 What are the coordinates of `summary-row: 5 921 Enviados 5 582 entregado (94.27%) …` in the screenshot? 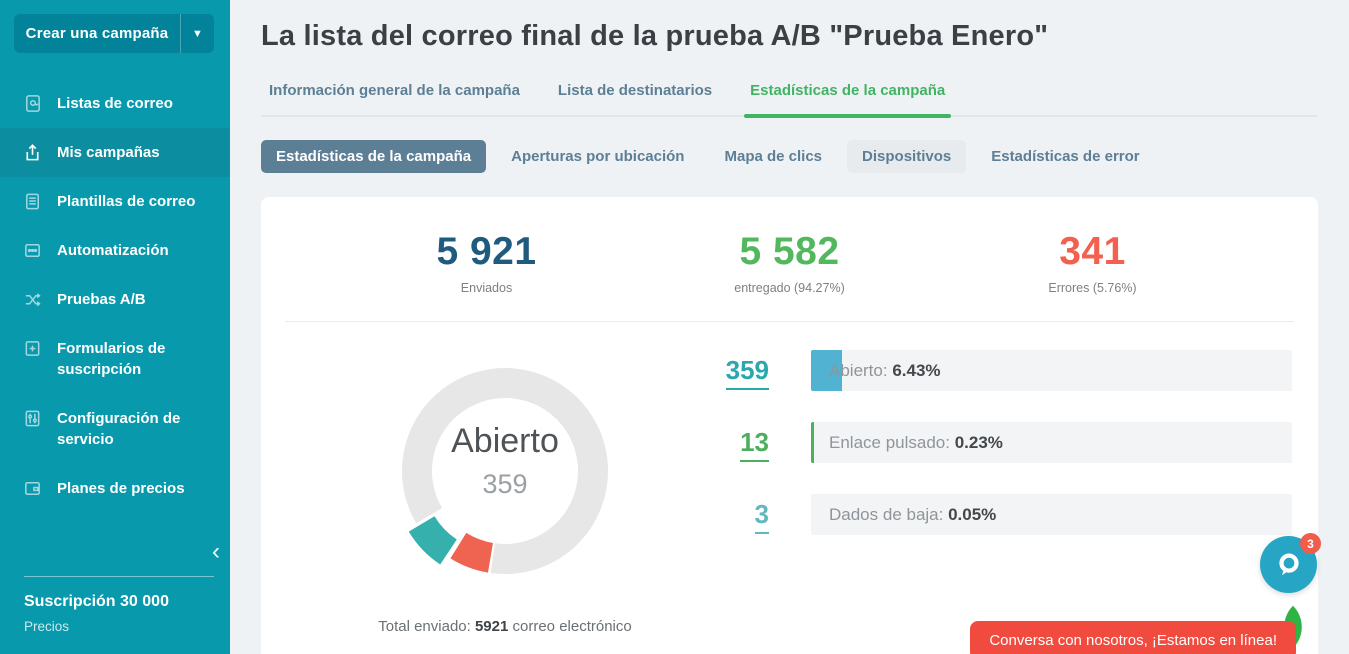 It's located at (789, 246).